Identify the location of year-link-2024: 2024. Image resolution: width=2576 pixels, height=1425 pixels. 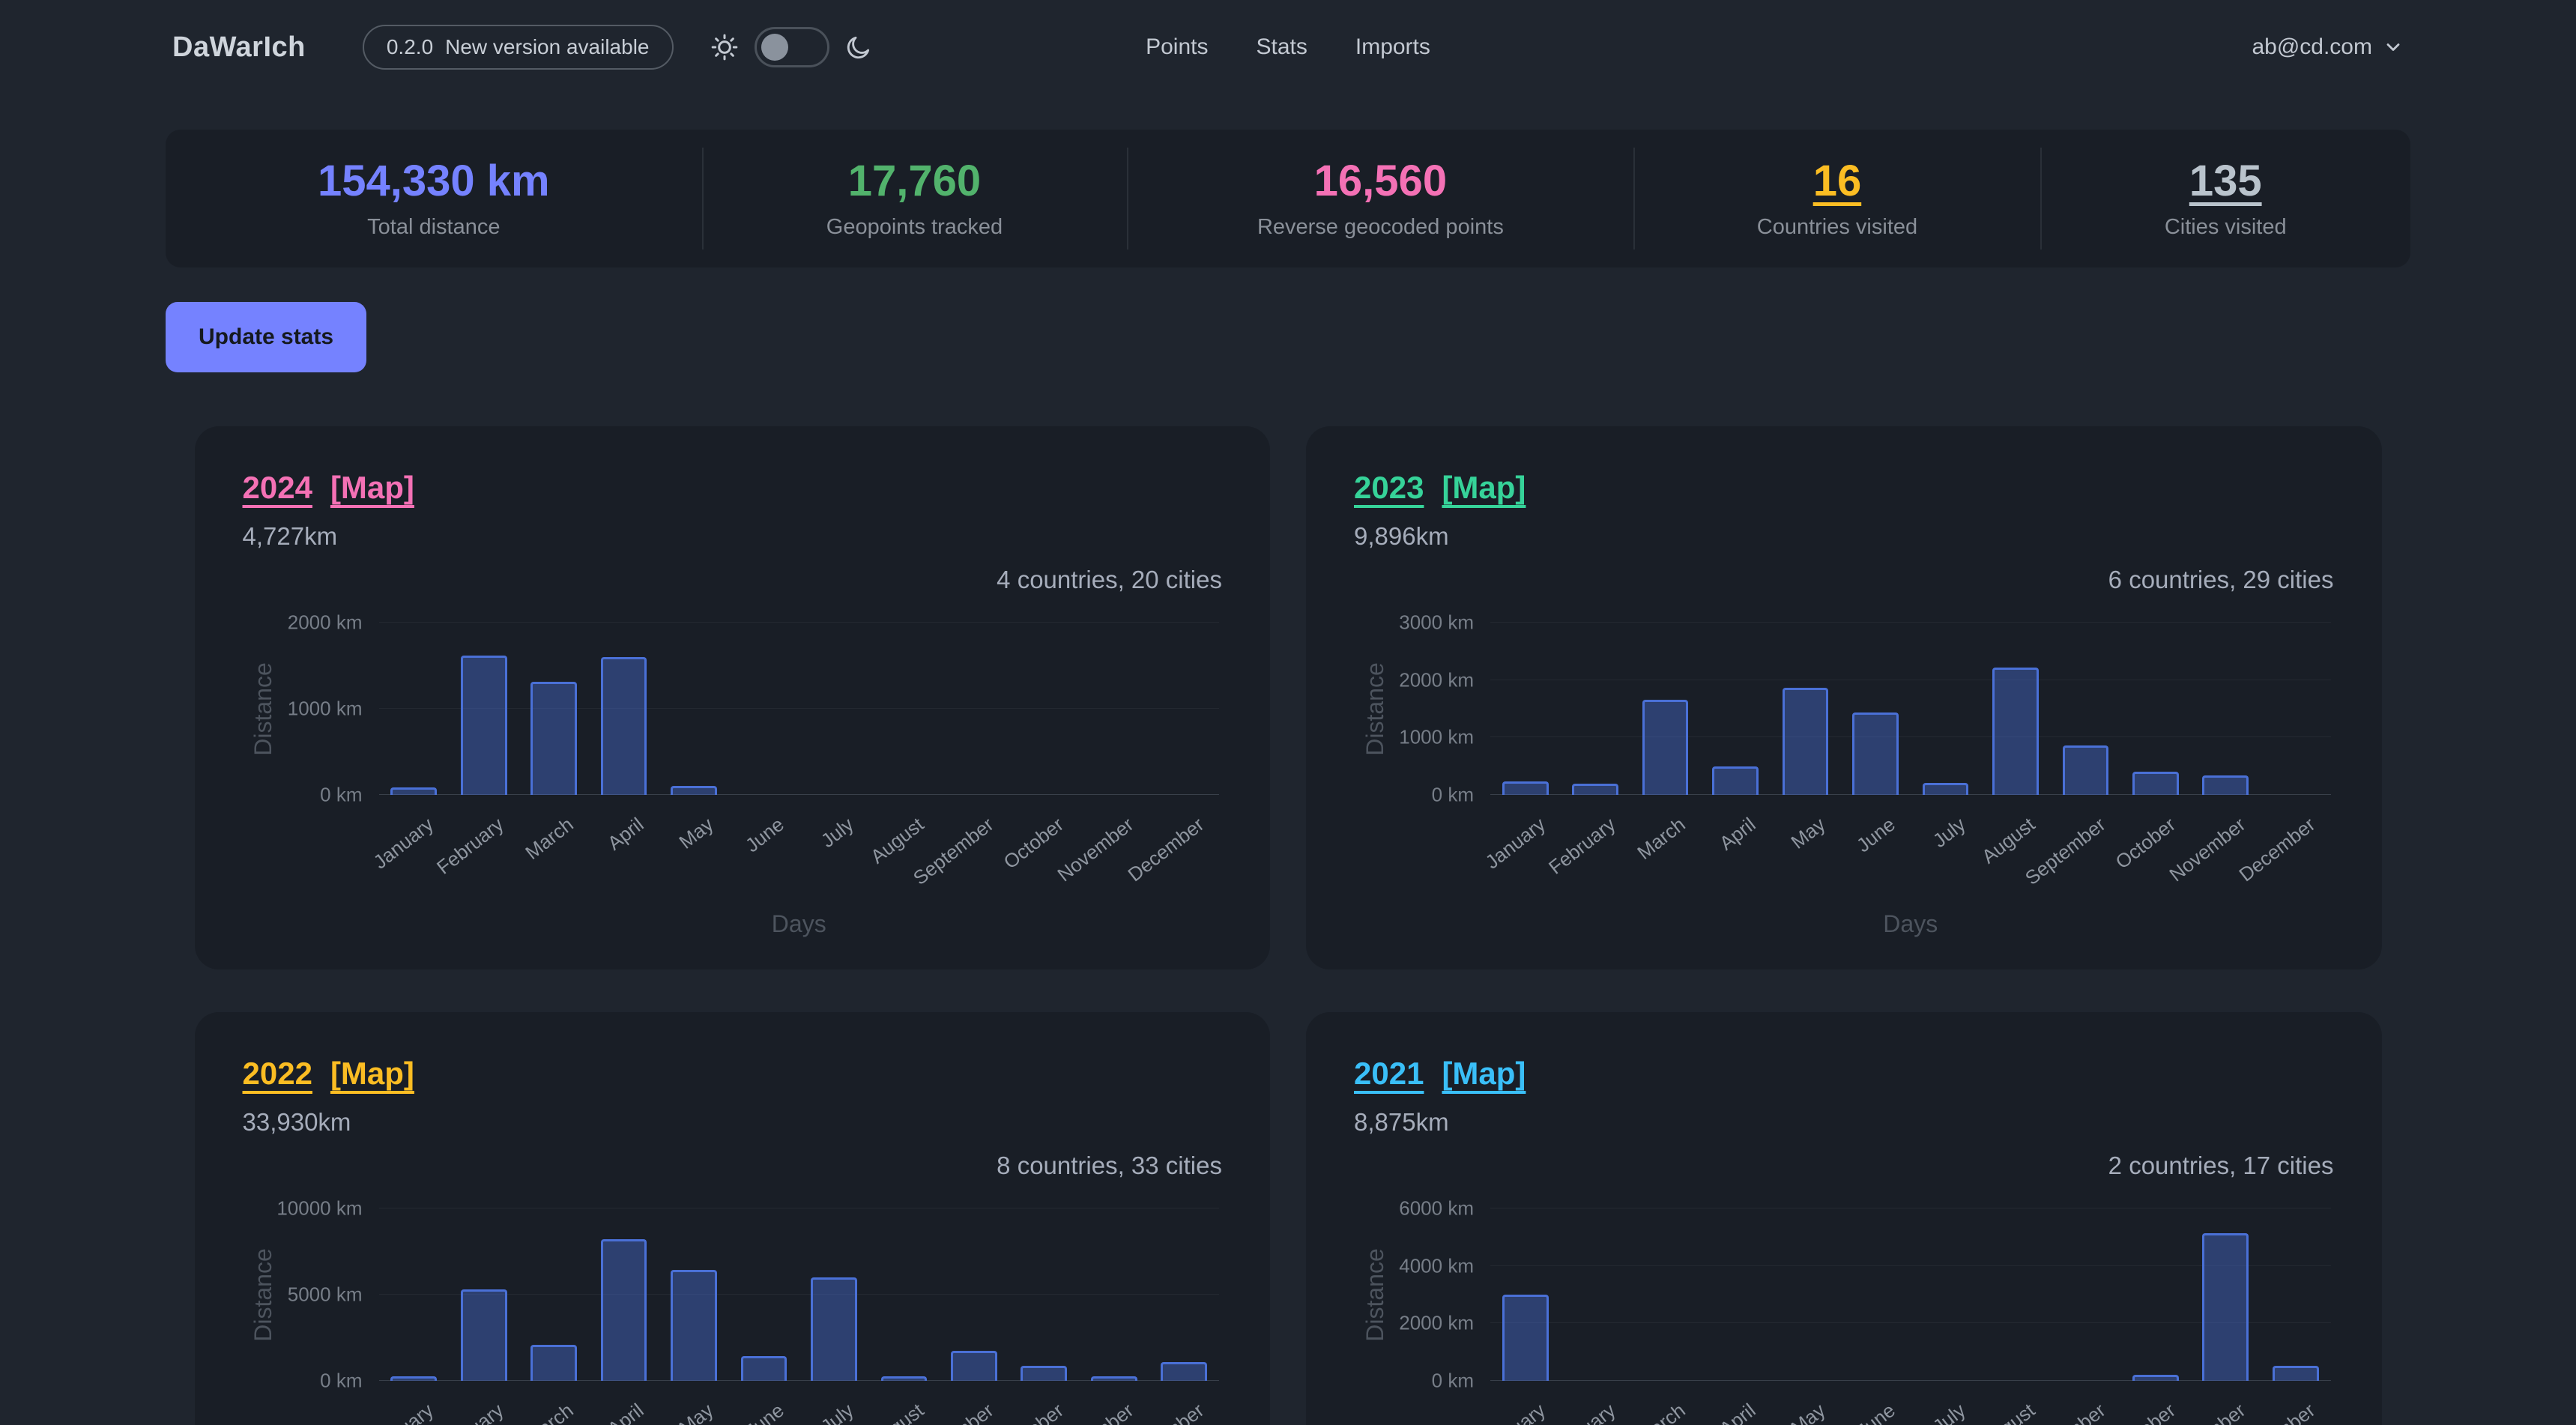
(277, 488).